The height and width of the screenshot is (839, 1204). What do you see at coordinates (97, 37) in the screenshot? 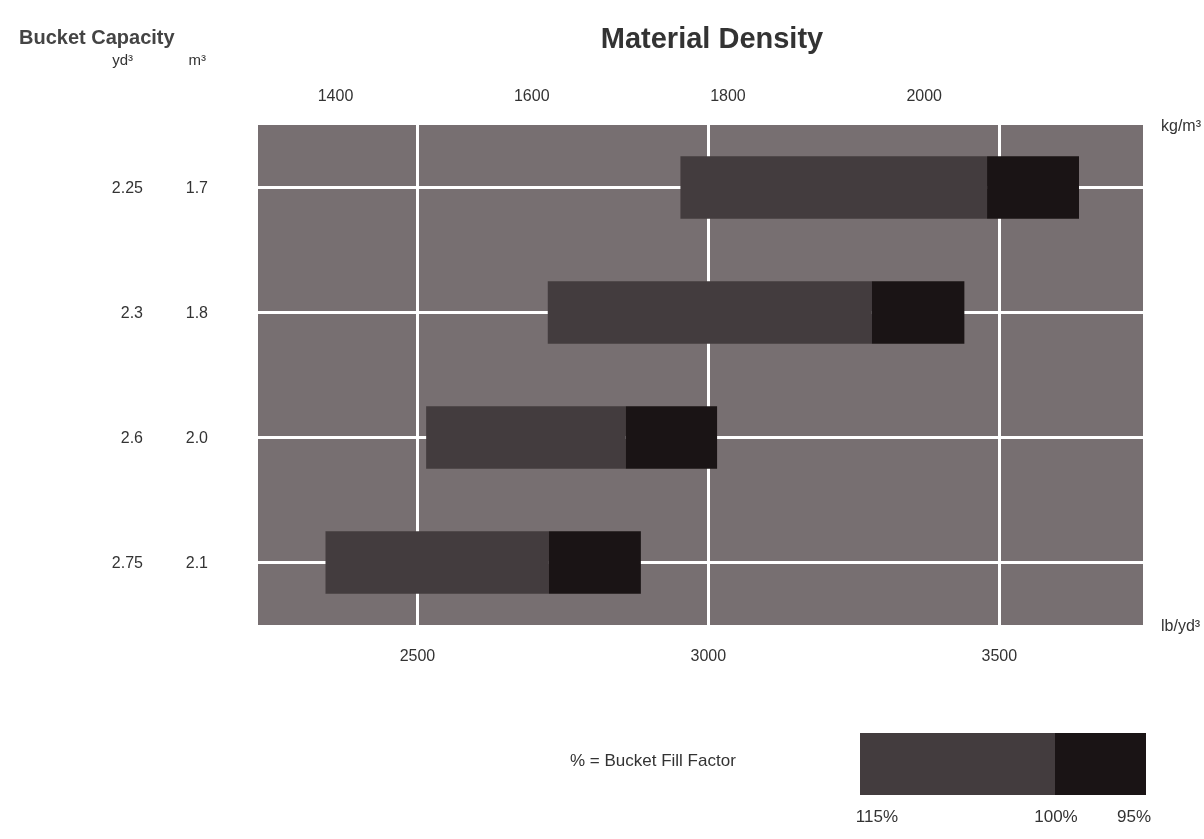
I see `text: Bucket Capacity` at bounding box center [97, 37].